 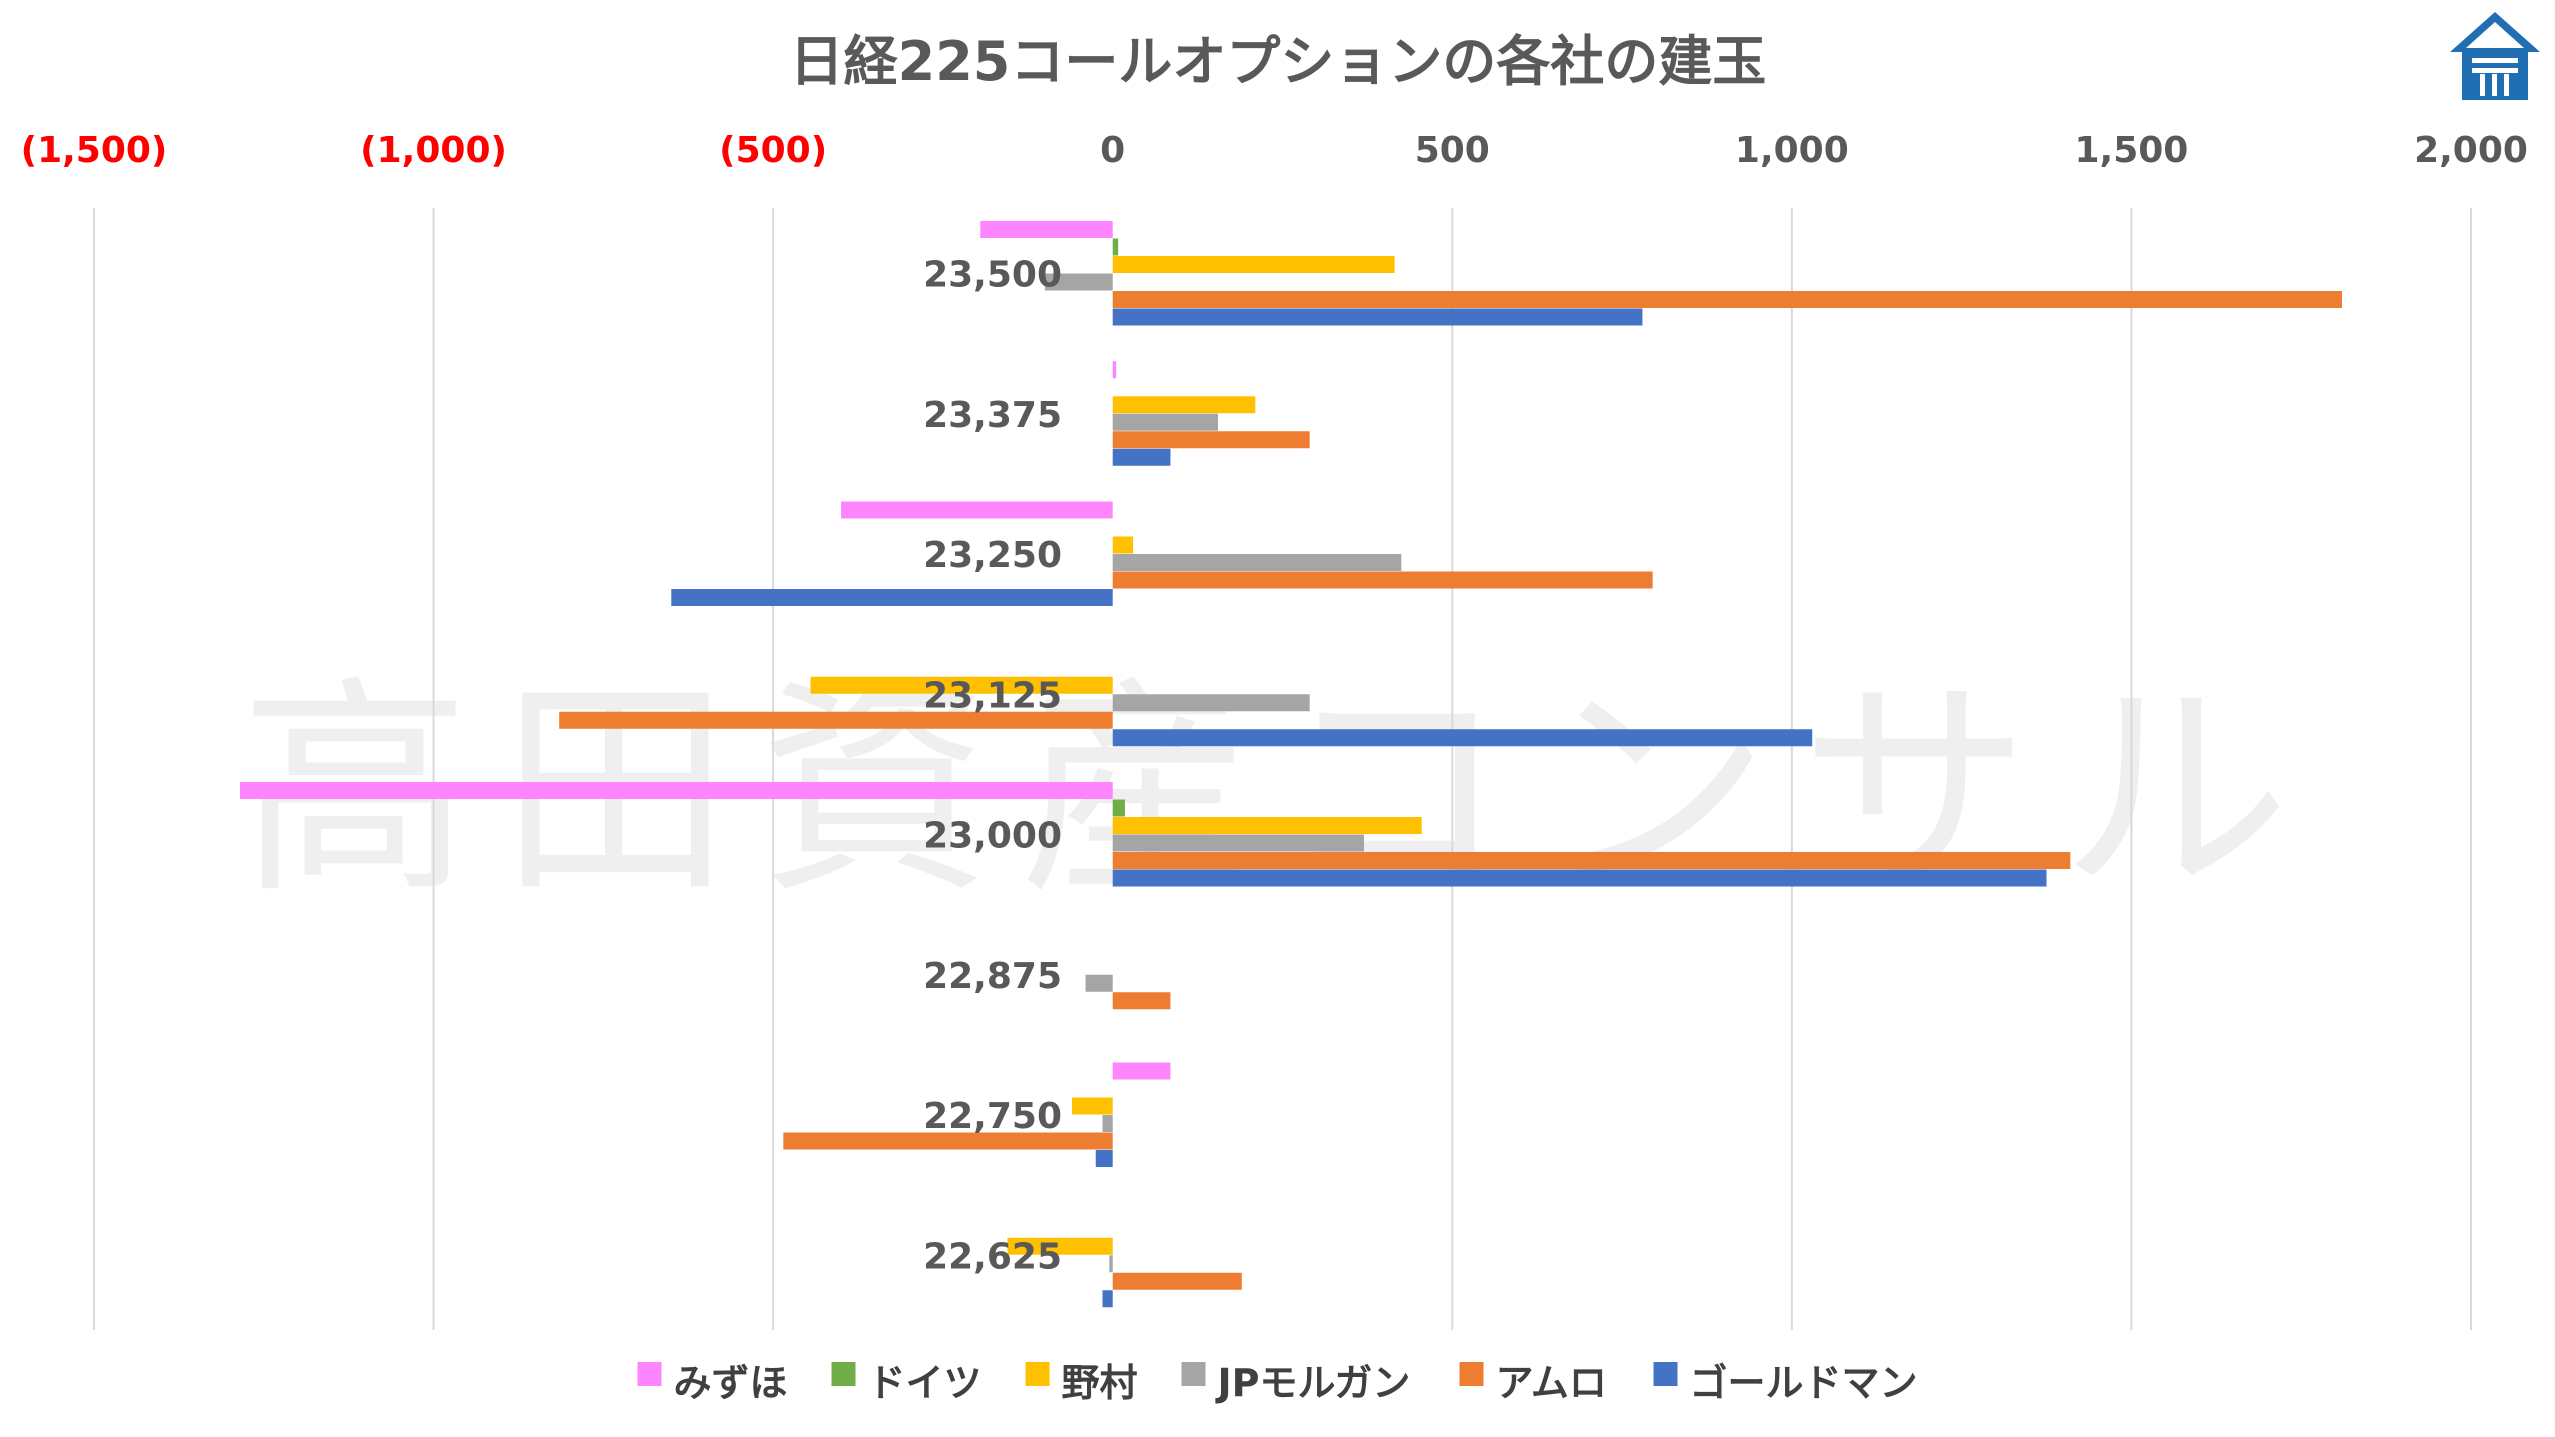 I want to click on chart-title: 日経225コールオプションの各社の建玉, so click(x=1278, y=61).